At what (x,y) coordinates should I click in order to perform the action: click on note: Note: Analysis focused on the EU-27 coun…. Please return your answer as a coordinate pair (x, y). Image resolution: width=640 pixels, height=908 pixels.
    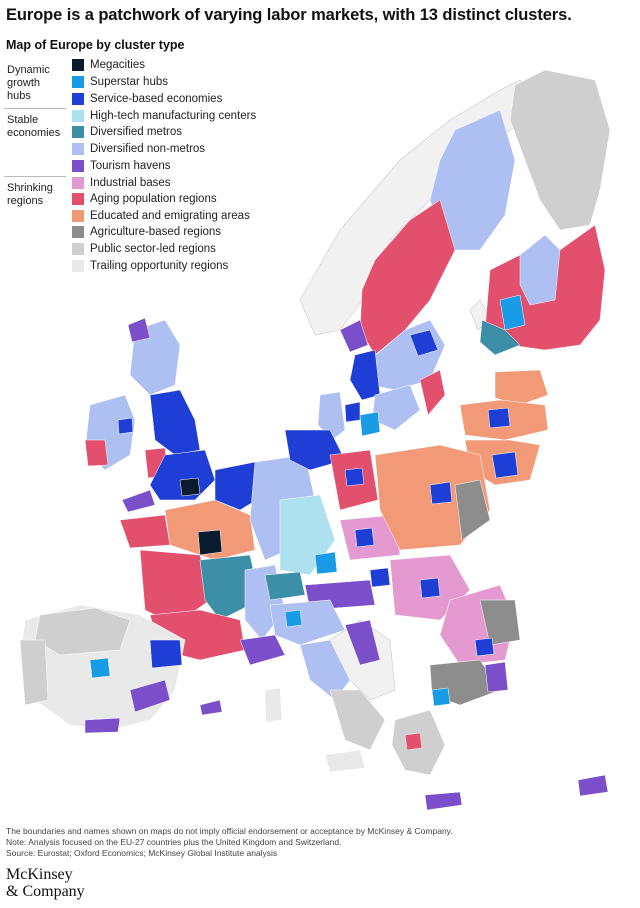
    Looking at the image, I should click on (174, 842).